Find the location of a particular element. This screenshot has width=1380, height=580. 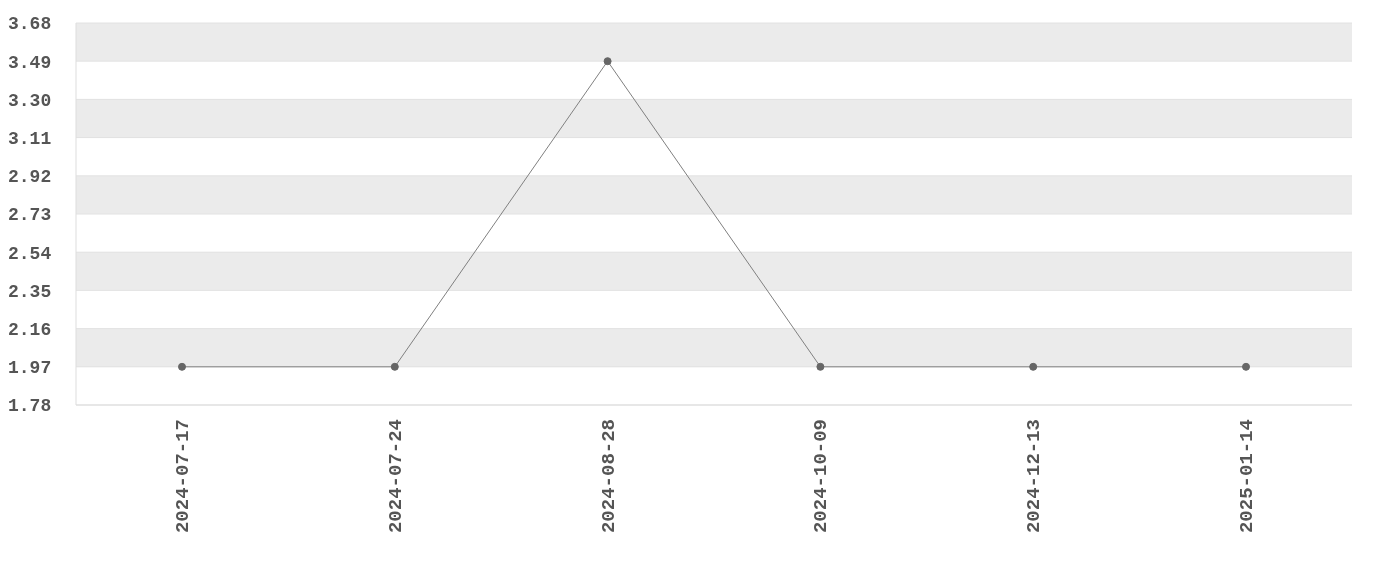

y-tick-label: 3.30 is located at coordinates (30, 100).